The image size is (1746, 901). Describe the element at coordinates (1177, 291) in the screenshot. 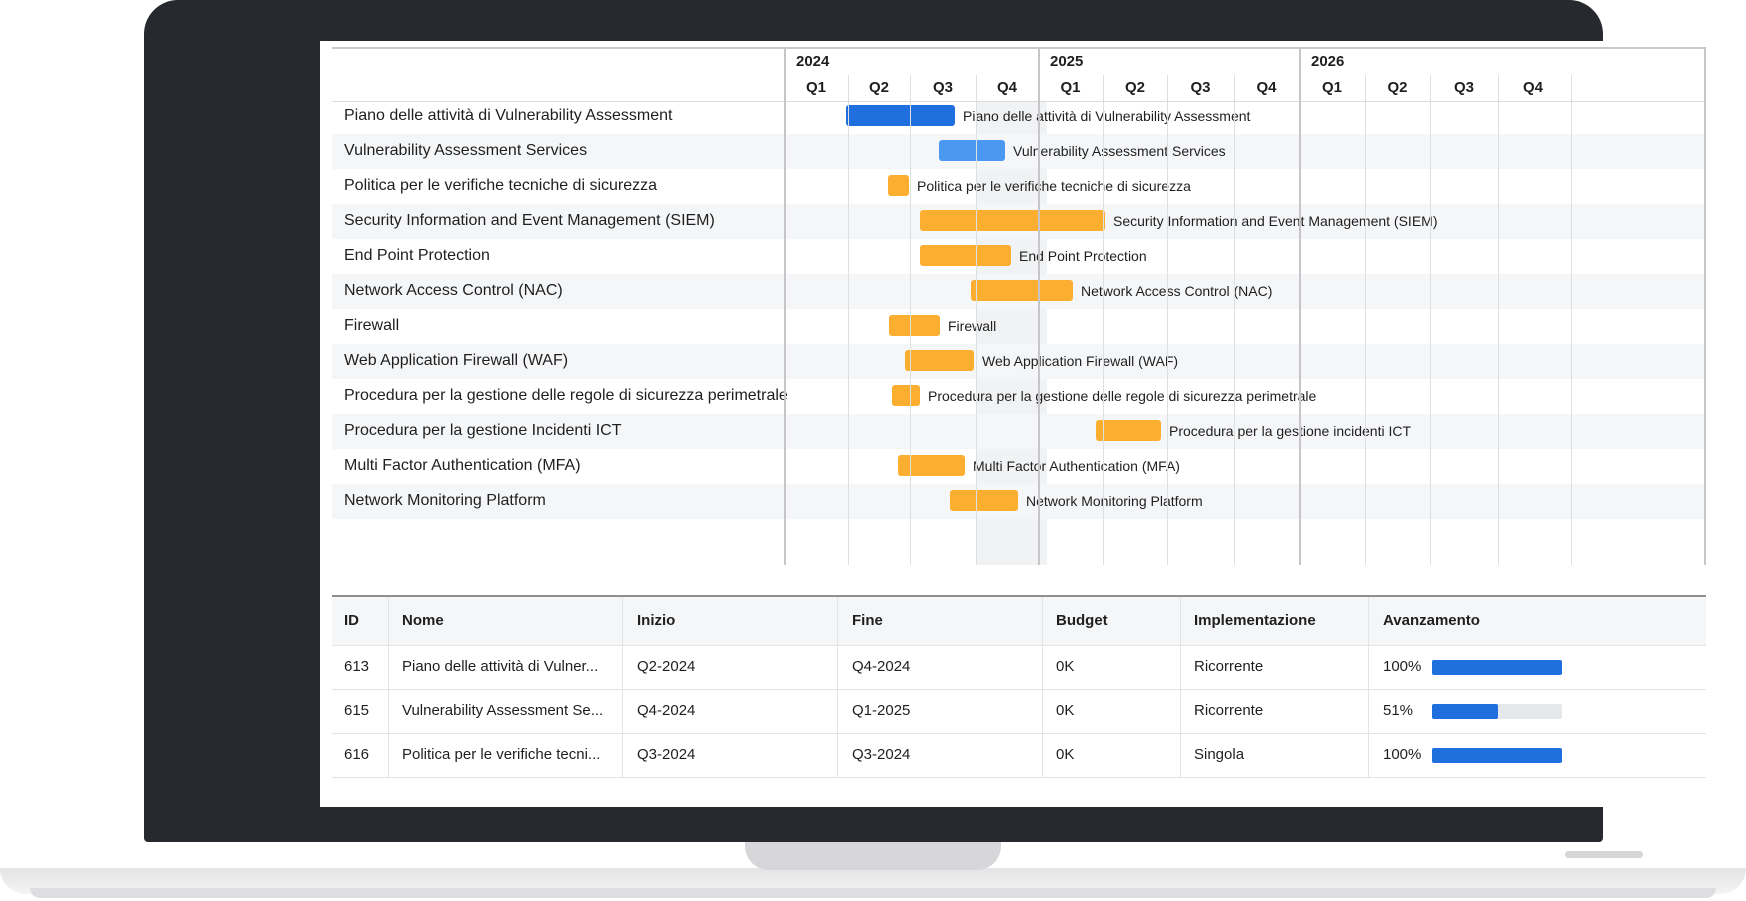

I see `task-bar-label: Network Access Control (NAC)` at that location.